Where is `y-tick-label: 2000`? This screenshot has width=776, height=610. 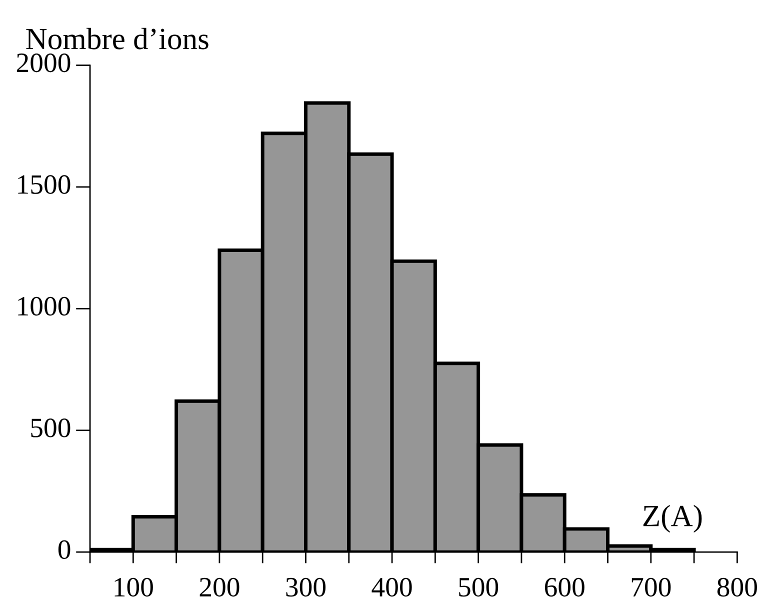 y-tick-label: 2000 is located at coordinates (43, 62).